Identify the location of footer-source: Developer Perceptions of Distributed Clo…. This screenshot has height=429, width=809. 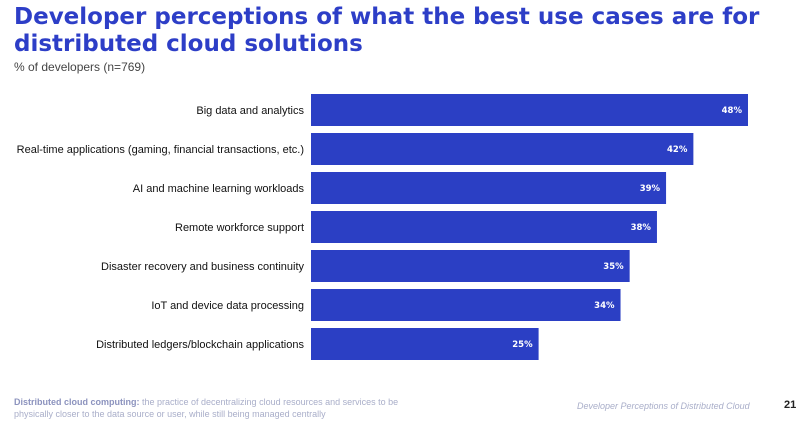
(663, 406).